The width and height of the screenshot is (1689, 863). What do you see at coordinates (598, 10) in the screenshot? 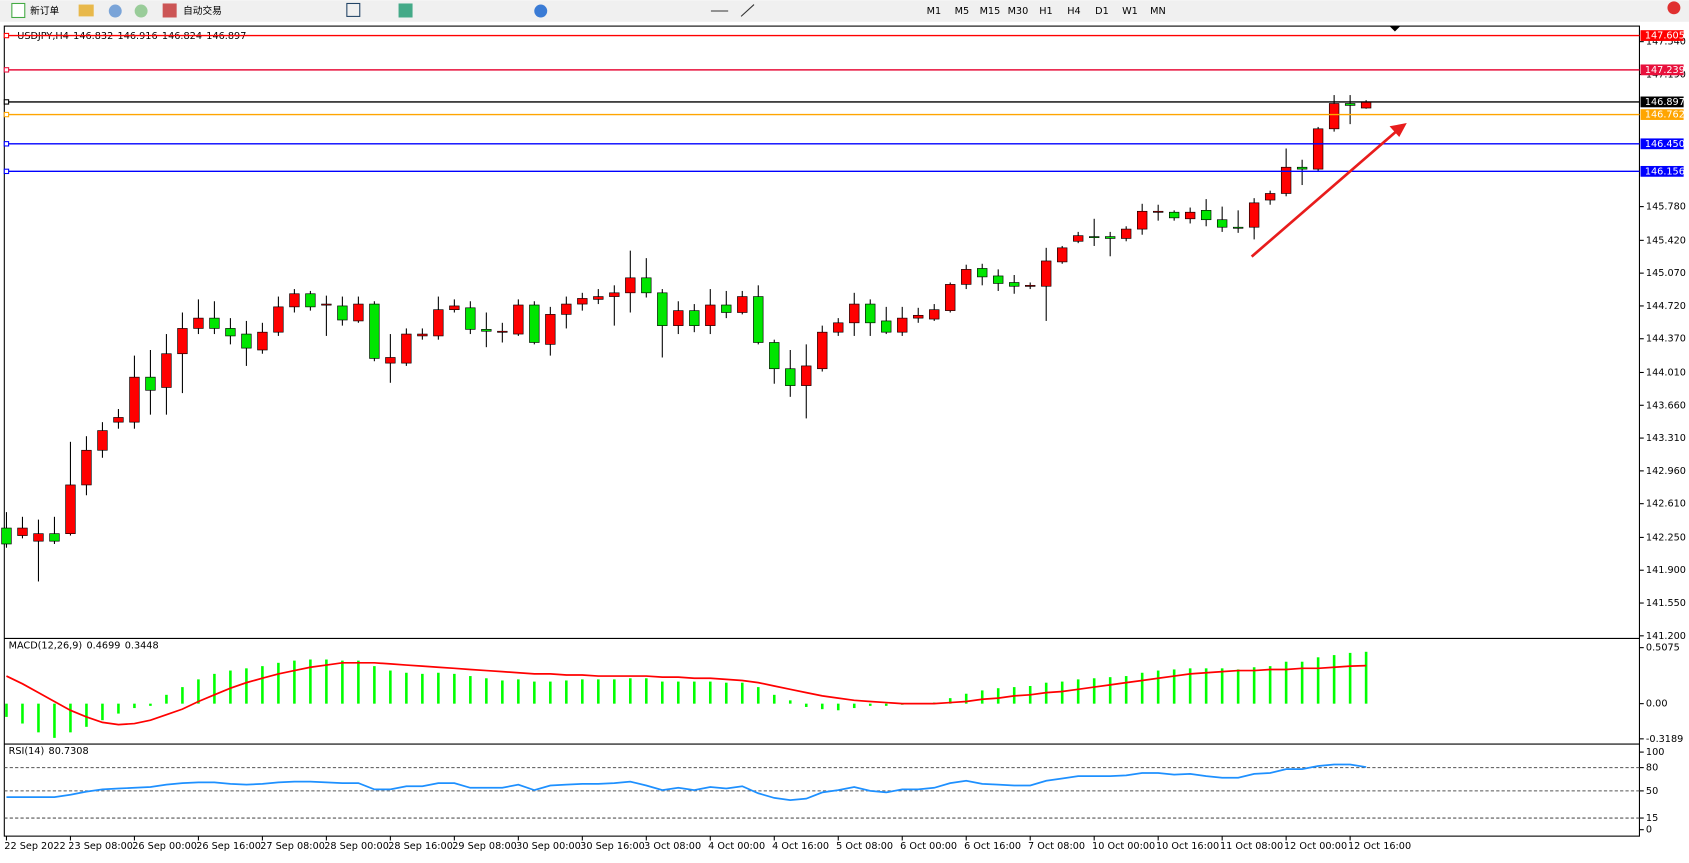
I see `toolbar-text: 新订单 自动交易 M1 M5 M15 M30 H1 H4 D1 W1 MN` at bounding box center [598, 10].